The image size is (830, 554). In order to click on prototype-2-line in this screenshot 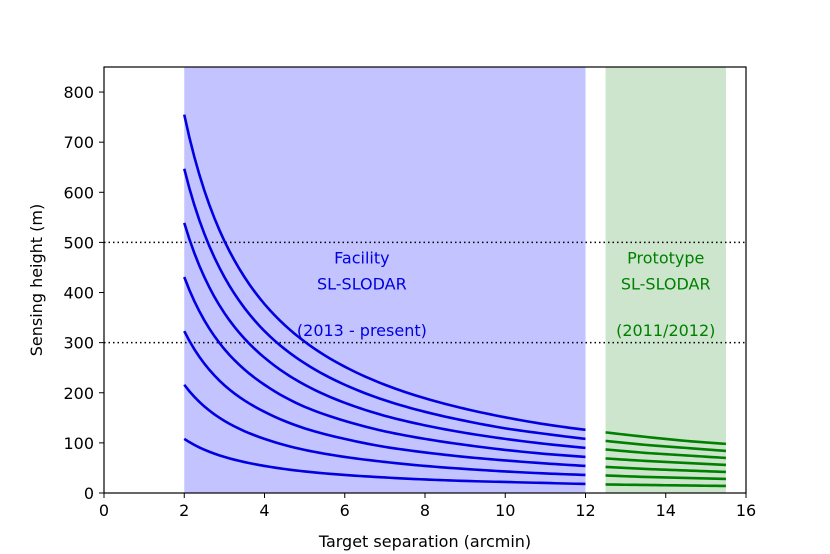, I will do `click(665, 477)`.